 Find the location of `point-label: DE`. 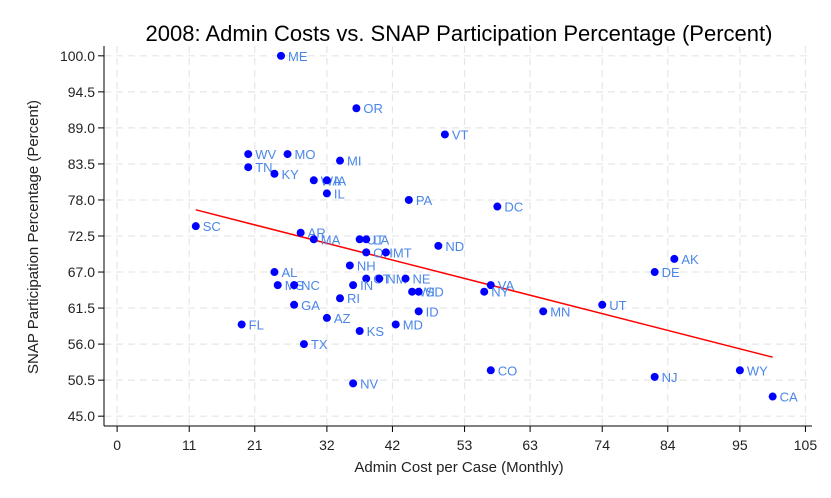

point-label: DE is located at coordinates (671, 272).